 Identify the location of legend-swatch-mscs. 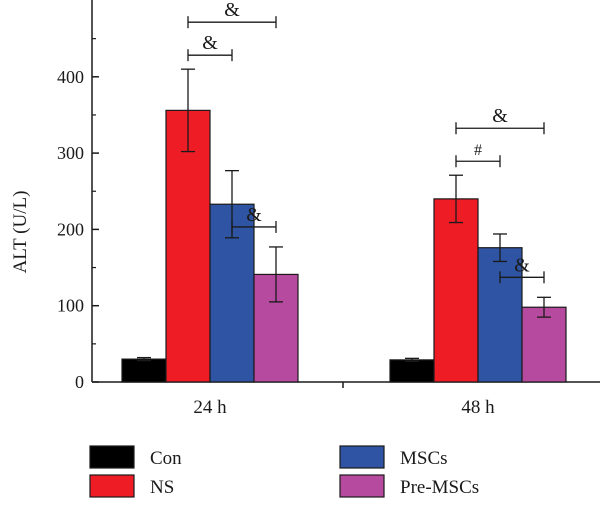
(362, 457).